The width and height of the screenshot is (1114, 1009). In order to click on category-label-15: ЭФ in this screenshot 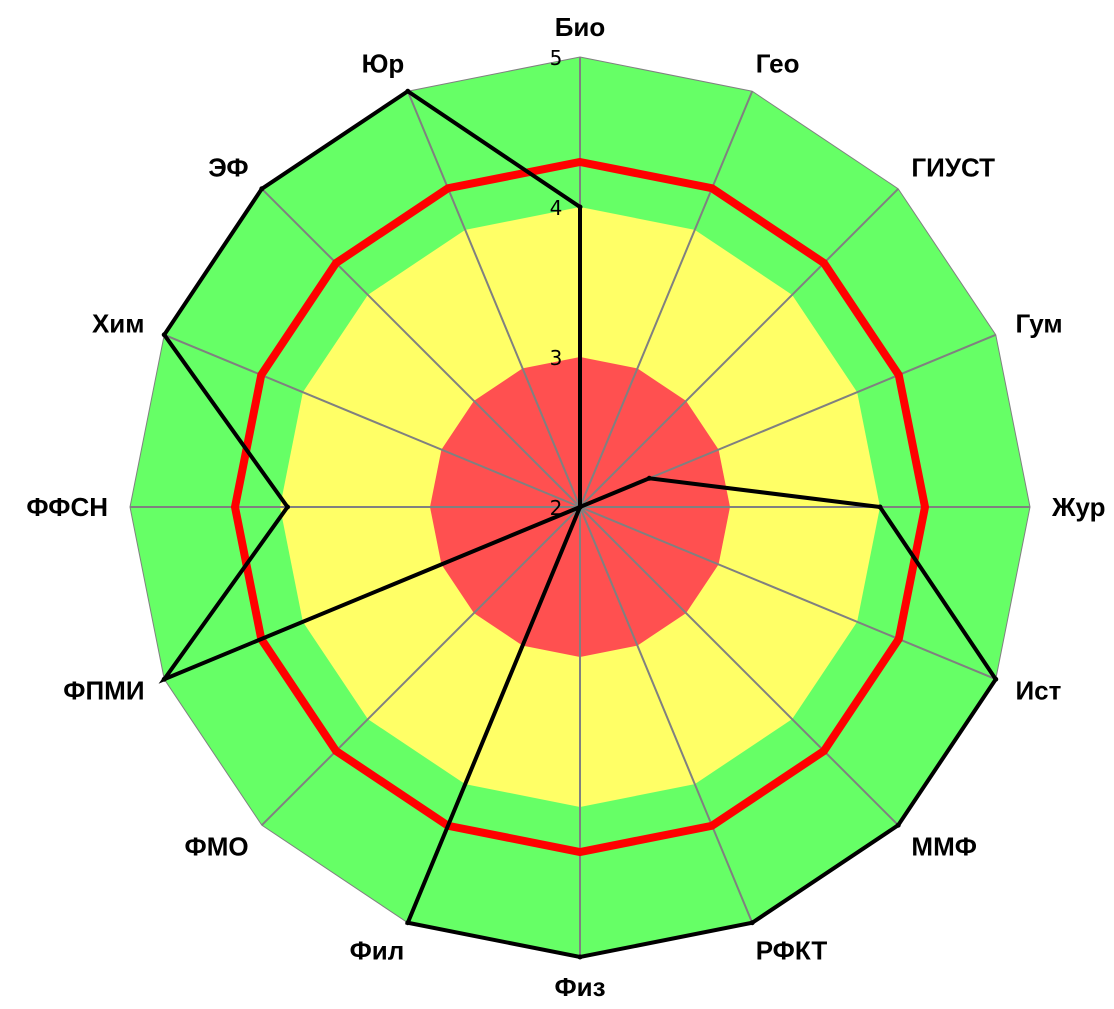, I will do `click(228, 168)`.